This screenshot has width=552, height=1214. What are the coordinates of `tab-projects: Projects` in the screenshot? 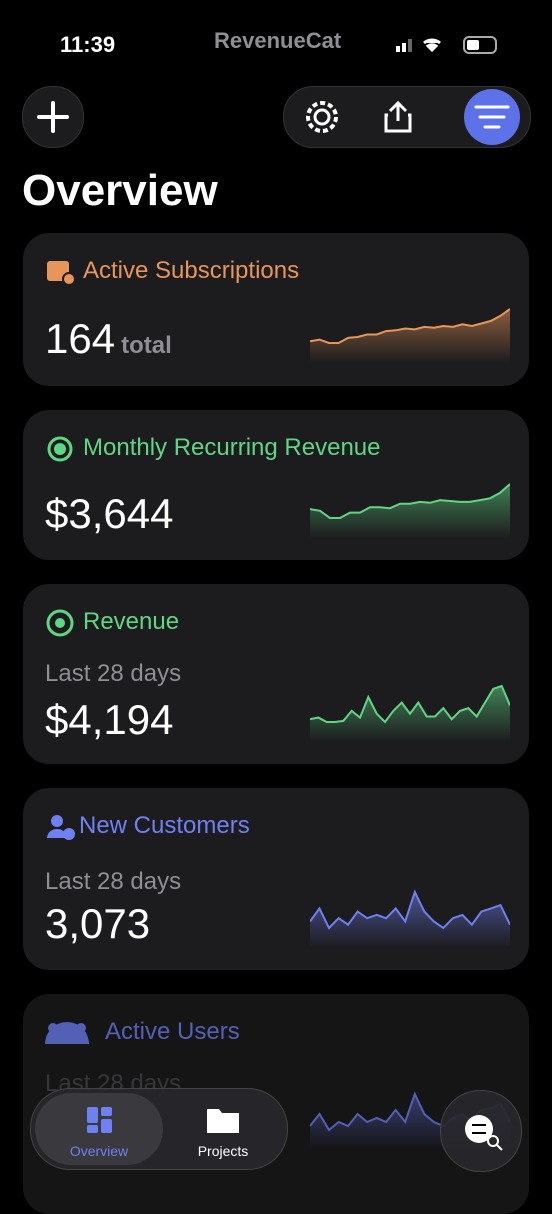 It's located at (223, 1129).